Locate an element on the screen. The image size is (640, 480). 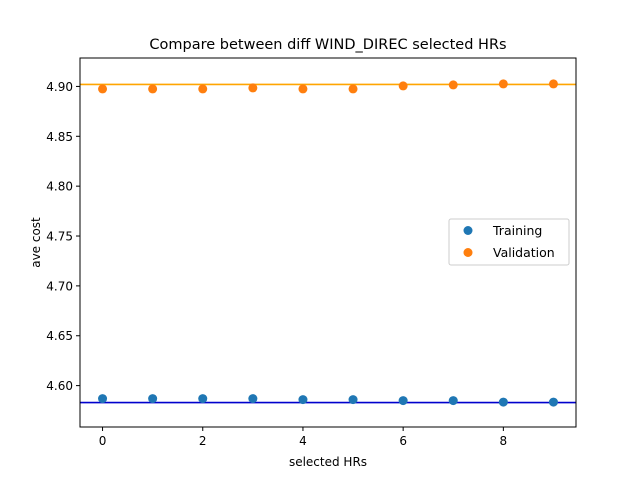
x-axis-ticks: 0 2 4 6 8 is located at coordinates (303, 437).